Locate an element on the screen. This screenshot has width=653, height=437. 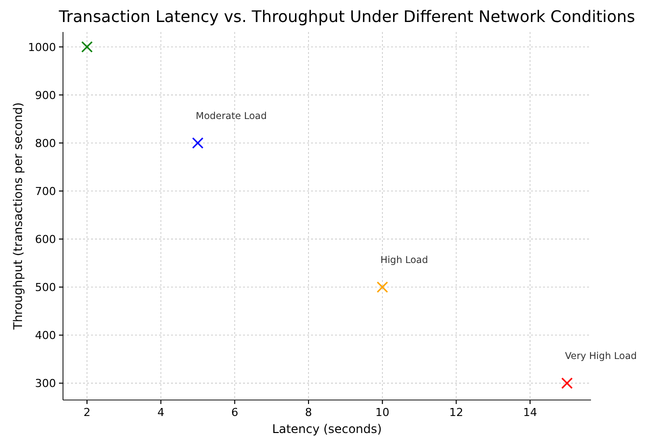
y-axis-title: Throughput (transactions per second) is located at coordinates (18, 216).